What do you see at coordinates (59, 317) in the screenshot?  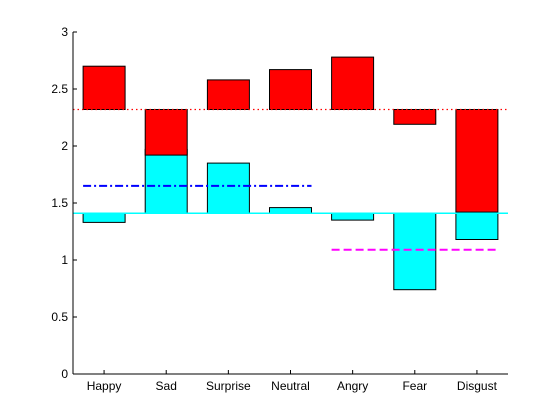 I see `y-tick-label: 0.5` at bounding box center [59, 317].